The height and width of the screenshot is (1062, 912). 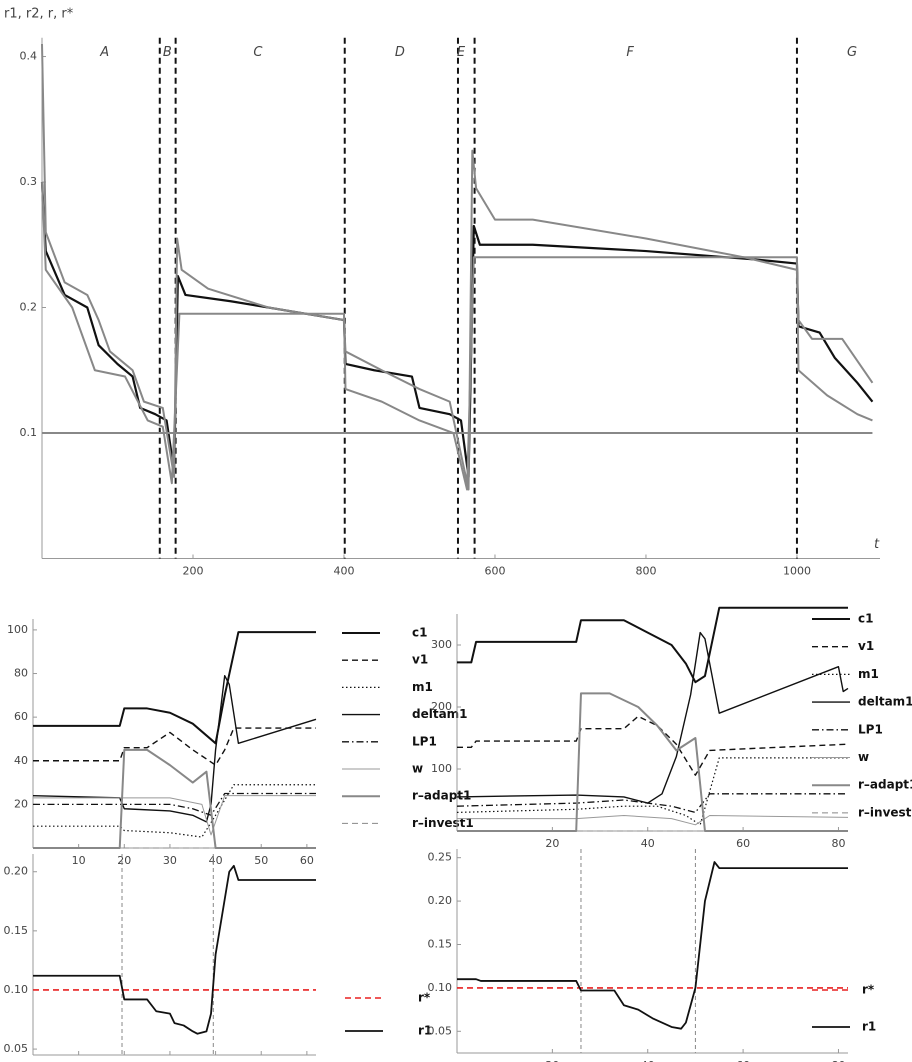 I want to click on y-tick-label: 60, so click(x=21, y=716).